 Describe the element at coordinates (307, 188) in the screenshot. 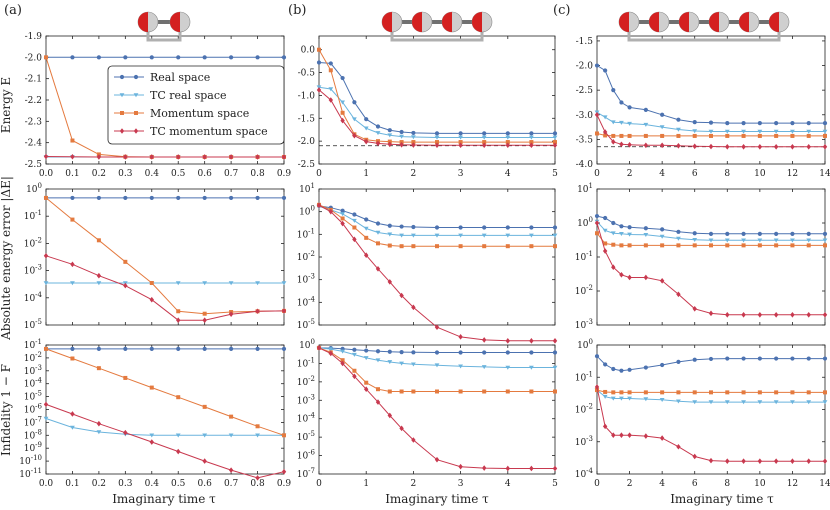

I see `y-tick-label: 10¹` at that location.